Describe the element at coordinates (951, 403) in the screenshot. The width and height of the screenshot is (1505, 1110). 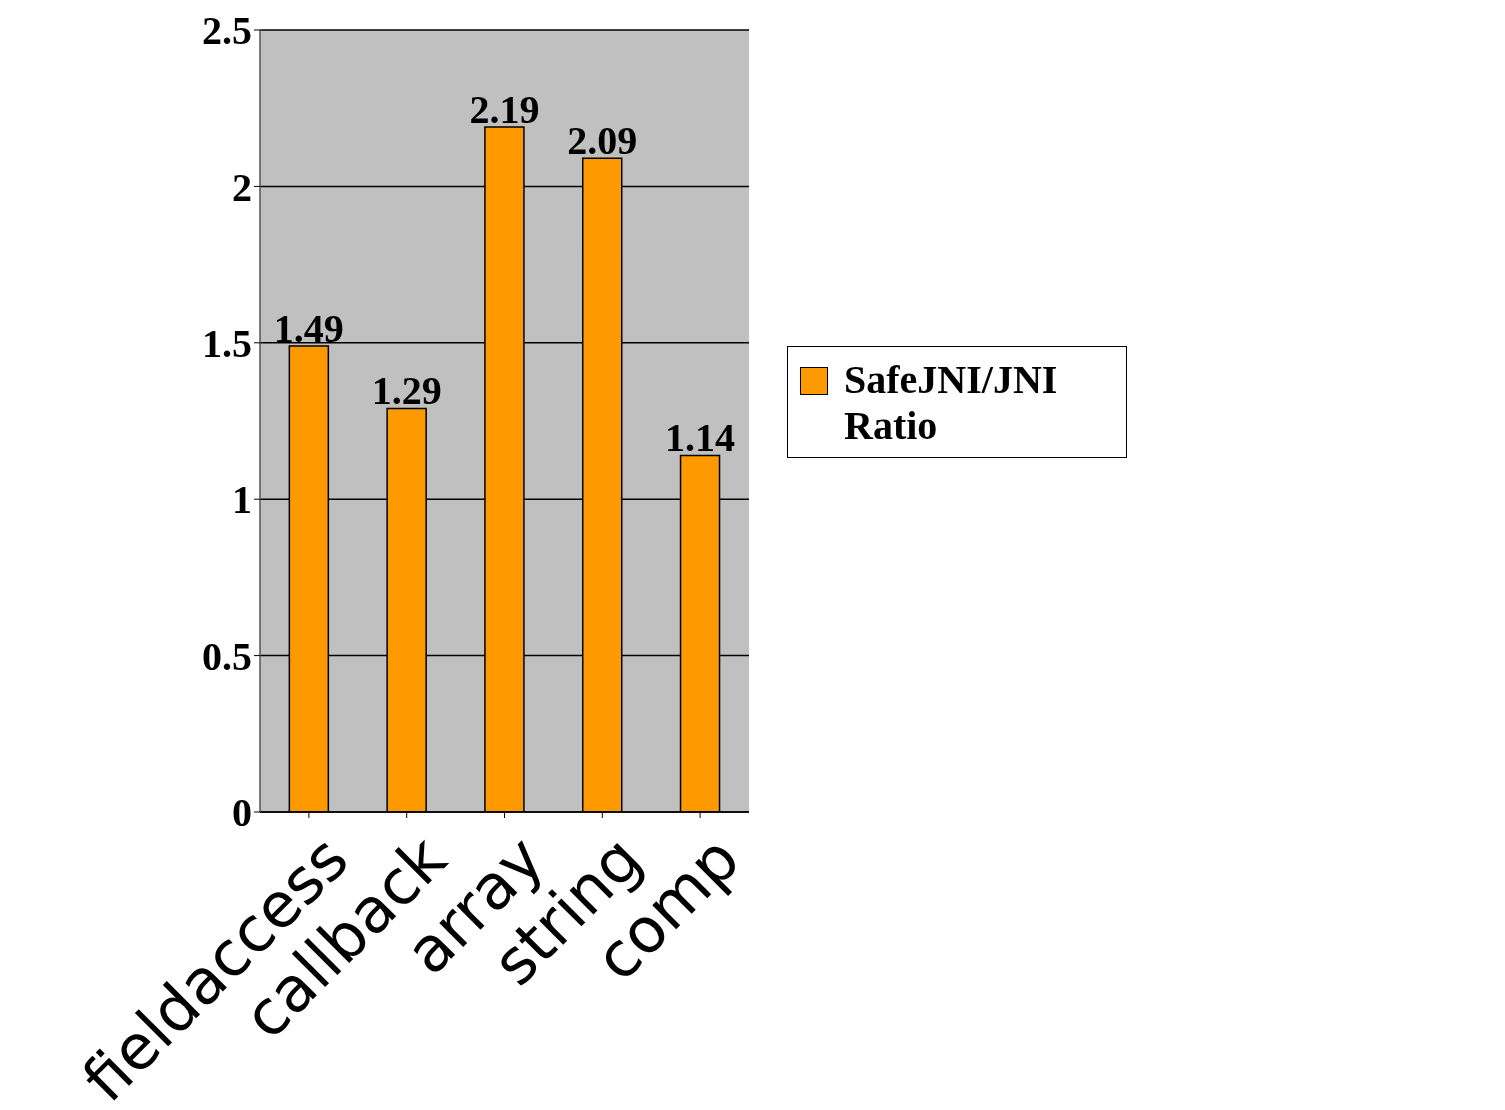
I see `legend-label: SafeJNI/JNI Ratio` at that location.